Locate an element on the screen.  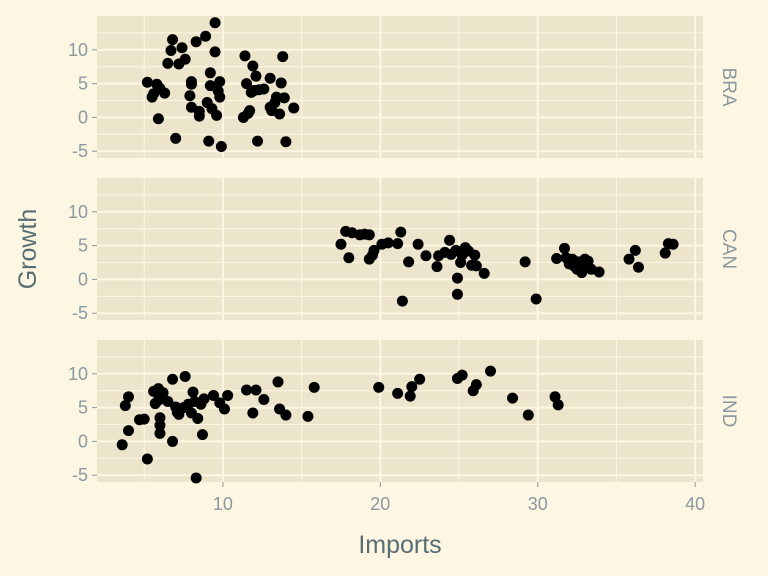
strip-label-ind: IND is located at coordinates (728, 411).